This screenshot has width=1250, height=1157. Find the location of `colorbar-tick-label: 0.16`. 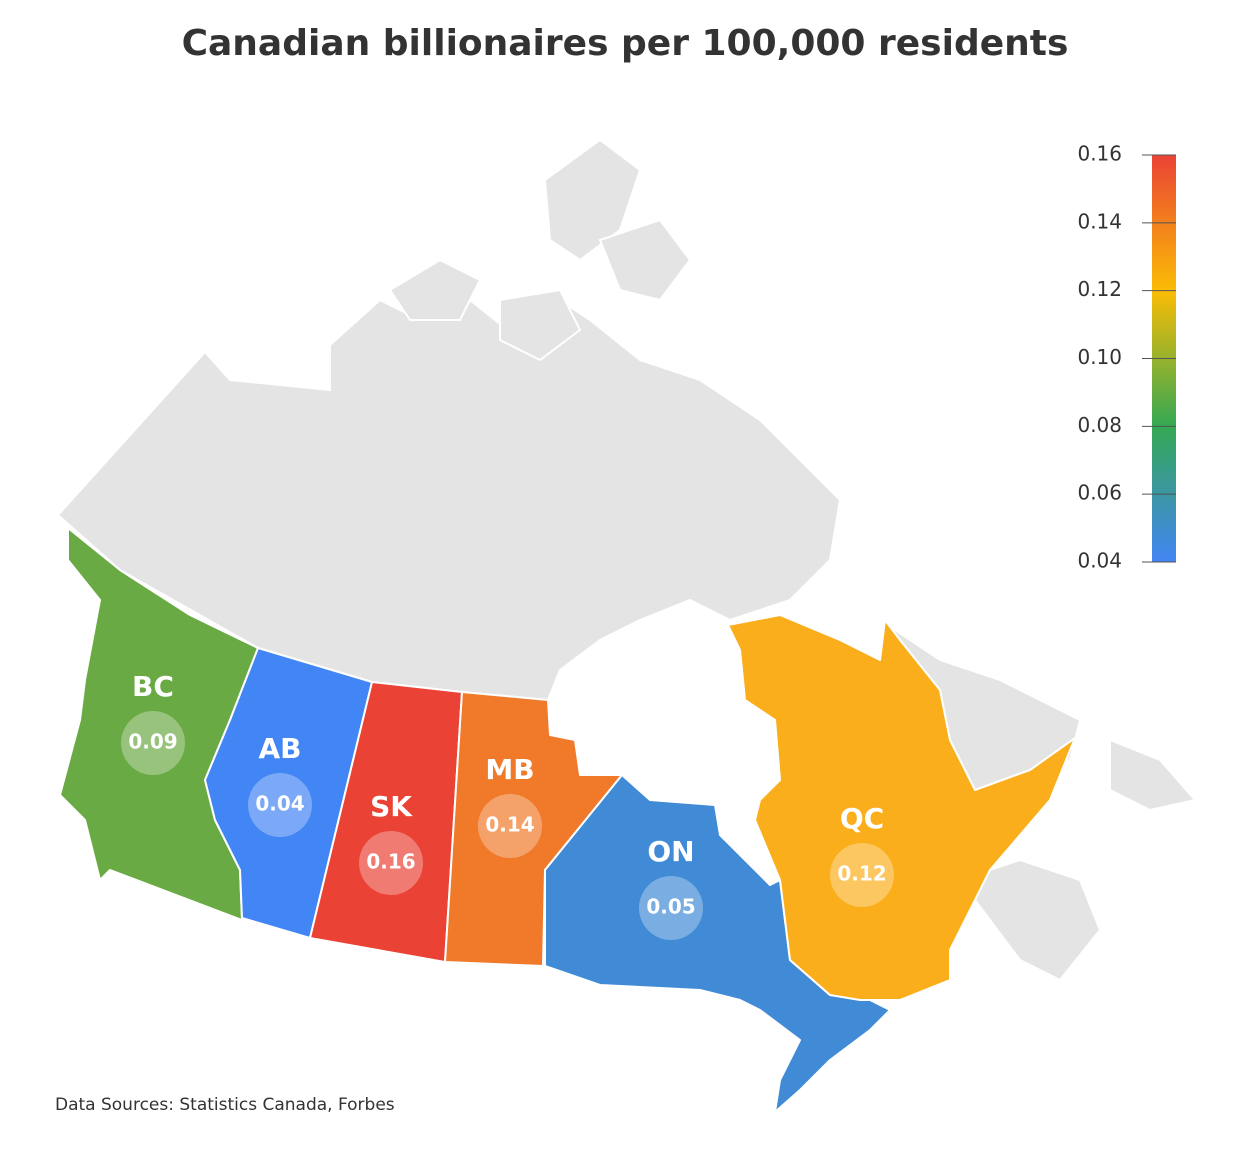

colorbar-tick-label: 0.16 is located at coordinates (1099, 154).